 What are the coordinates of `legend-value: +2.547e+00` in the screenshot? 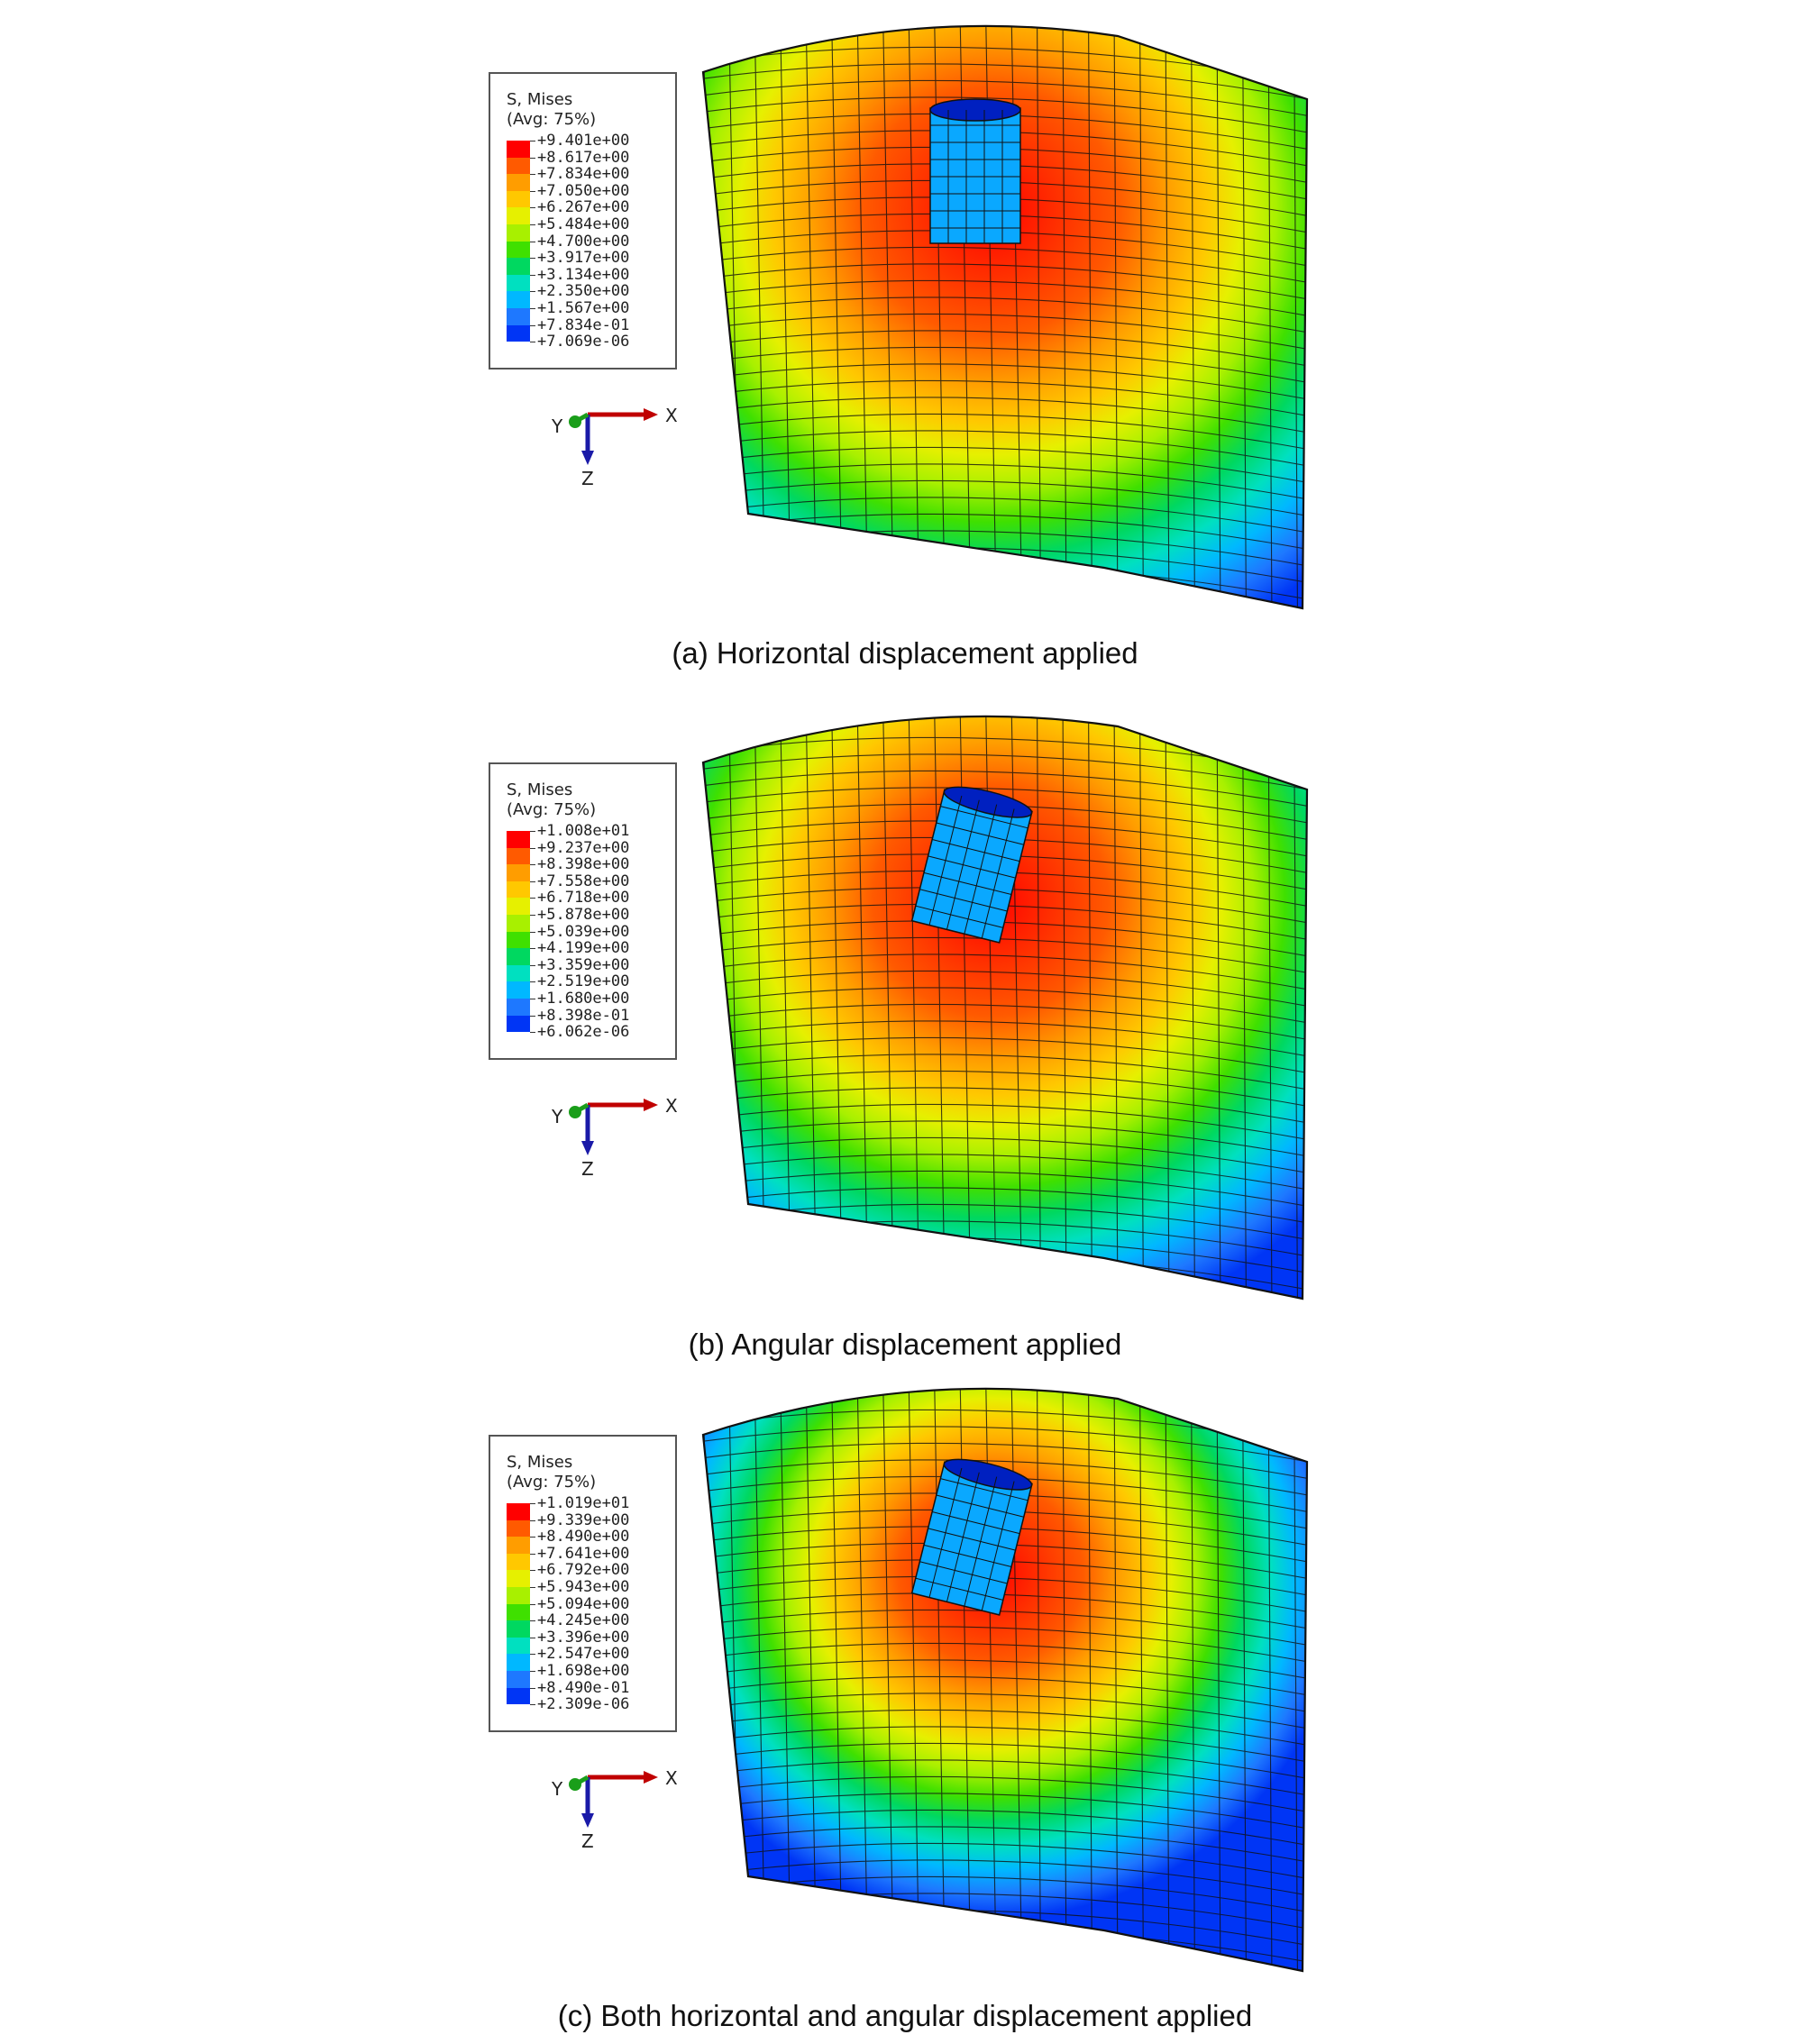 It's located at (583, 1654).